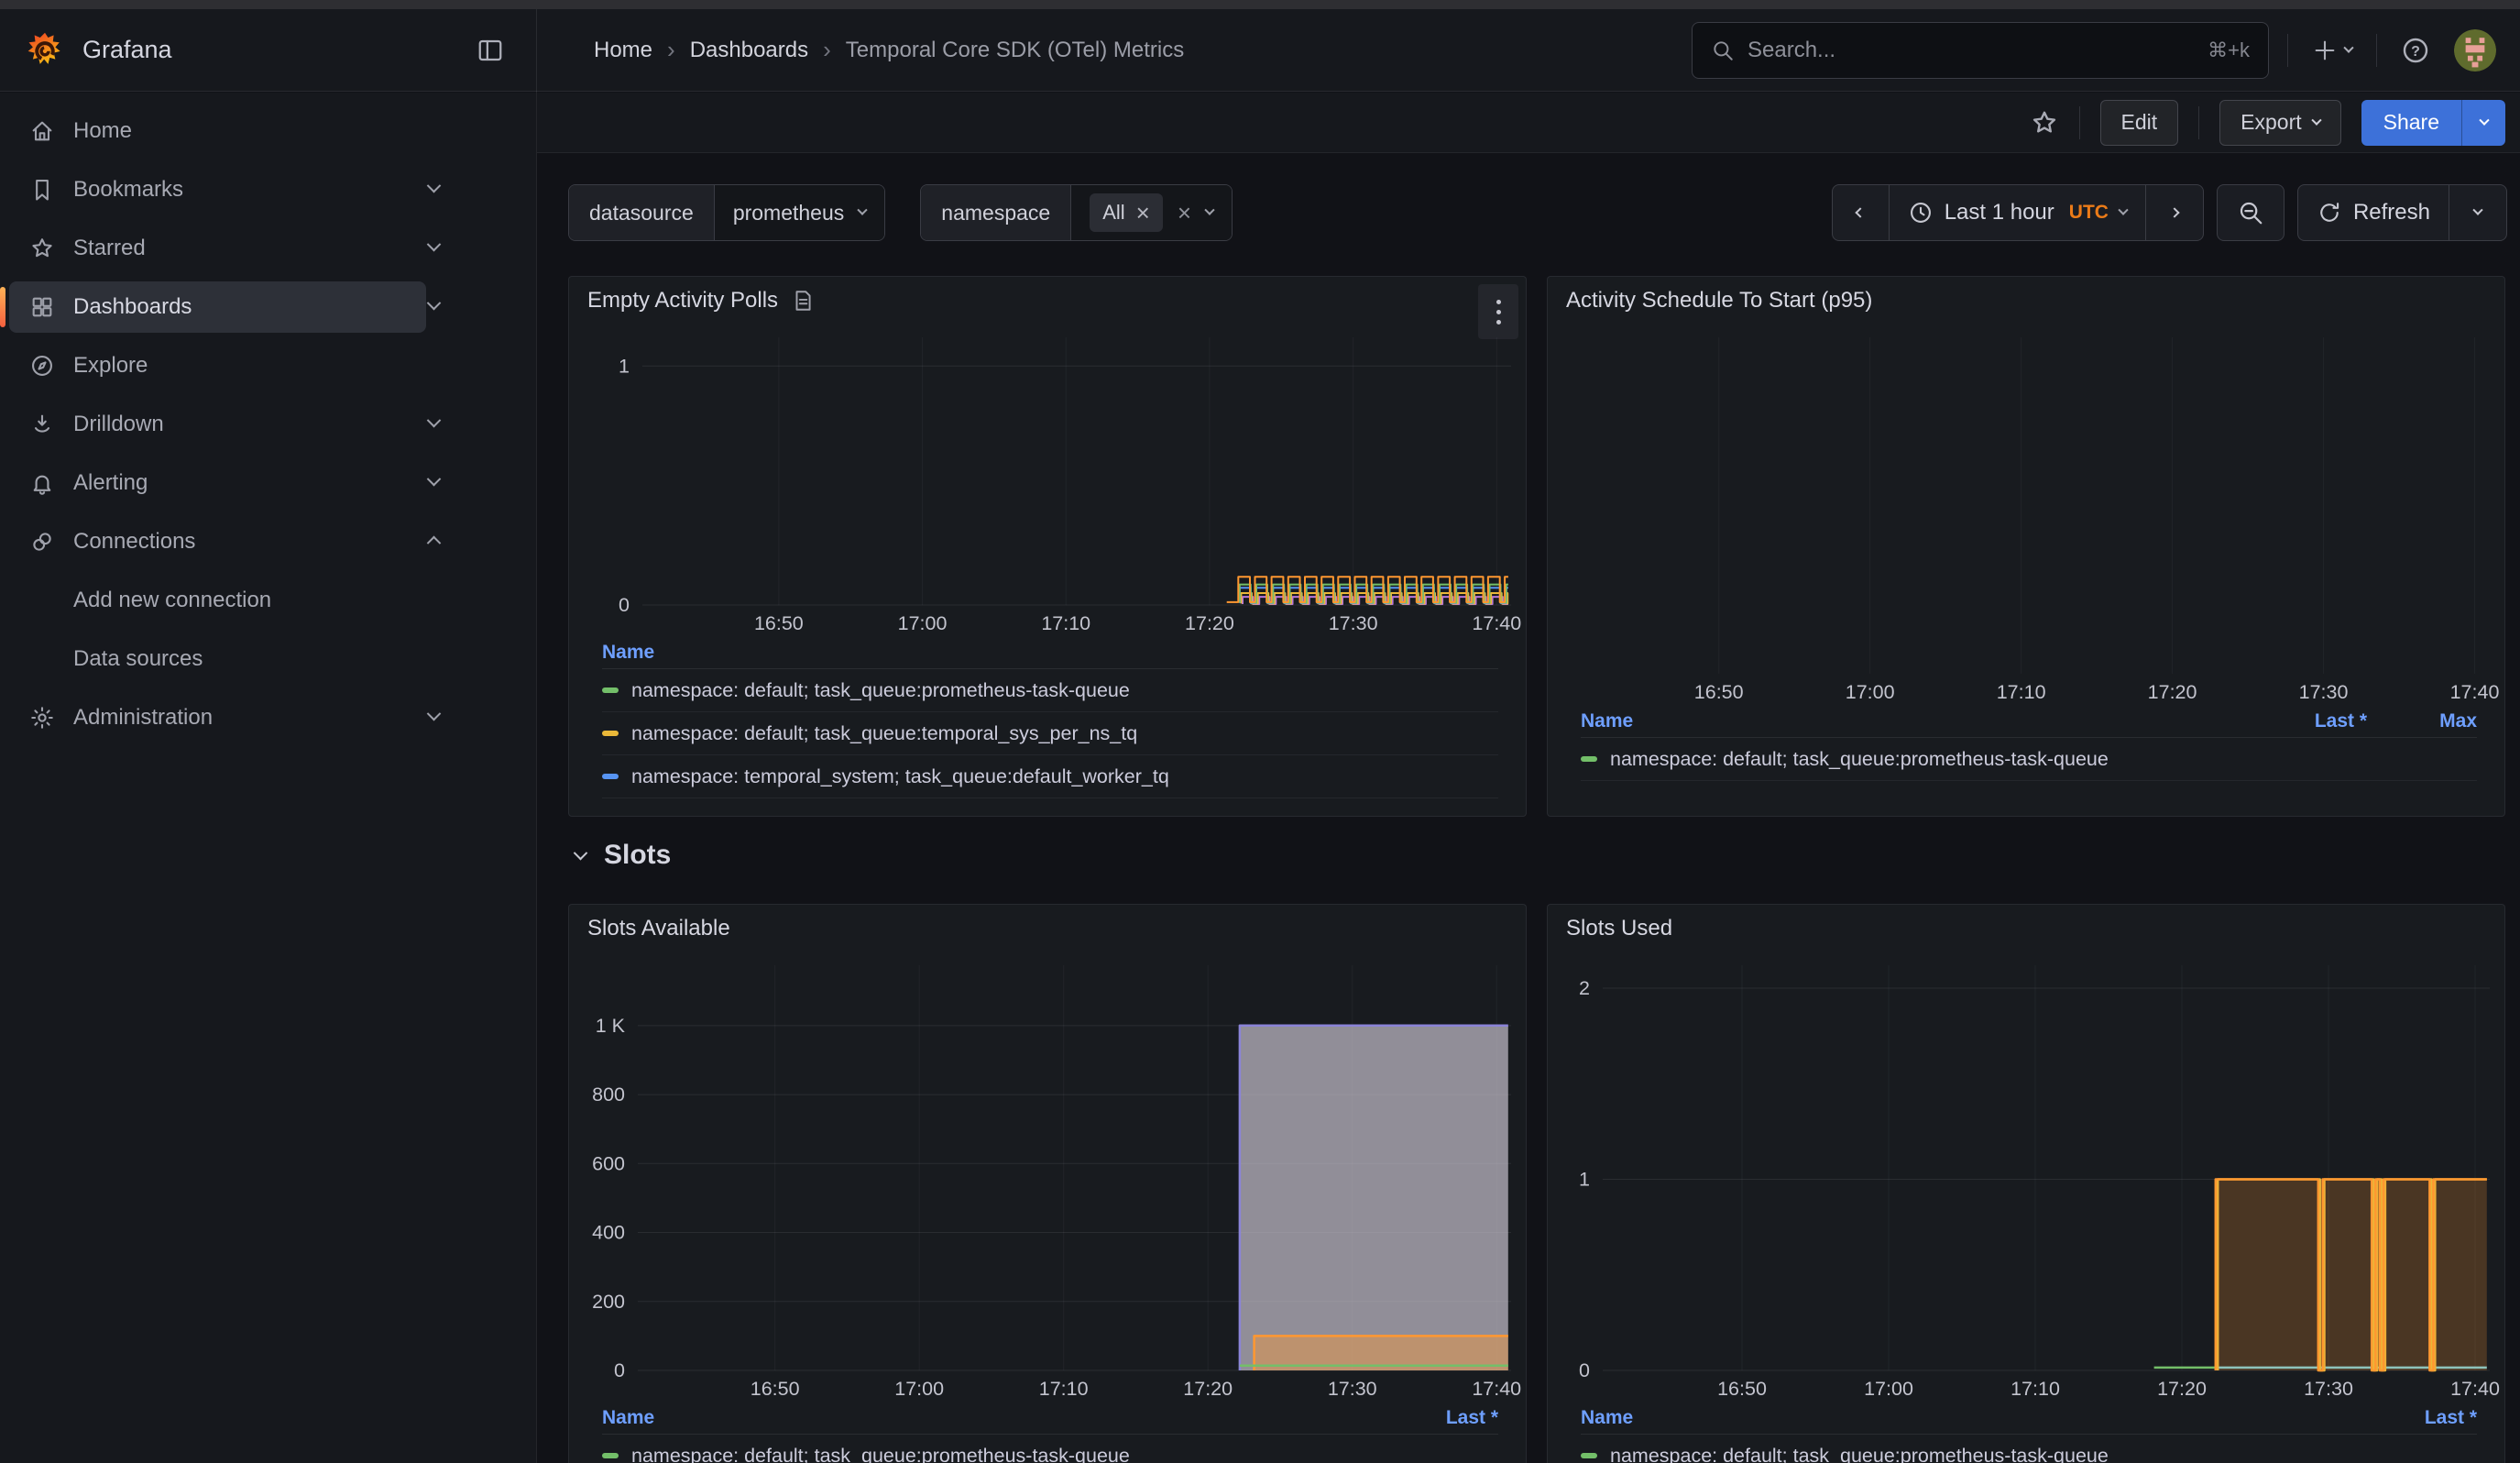 The image size is (2520, 1463). What do you see at coordinates (799, 212) in the screenshot?
I see `datasource-select: prometheus` at bounding box center [799, 212].